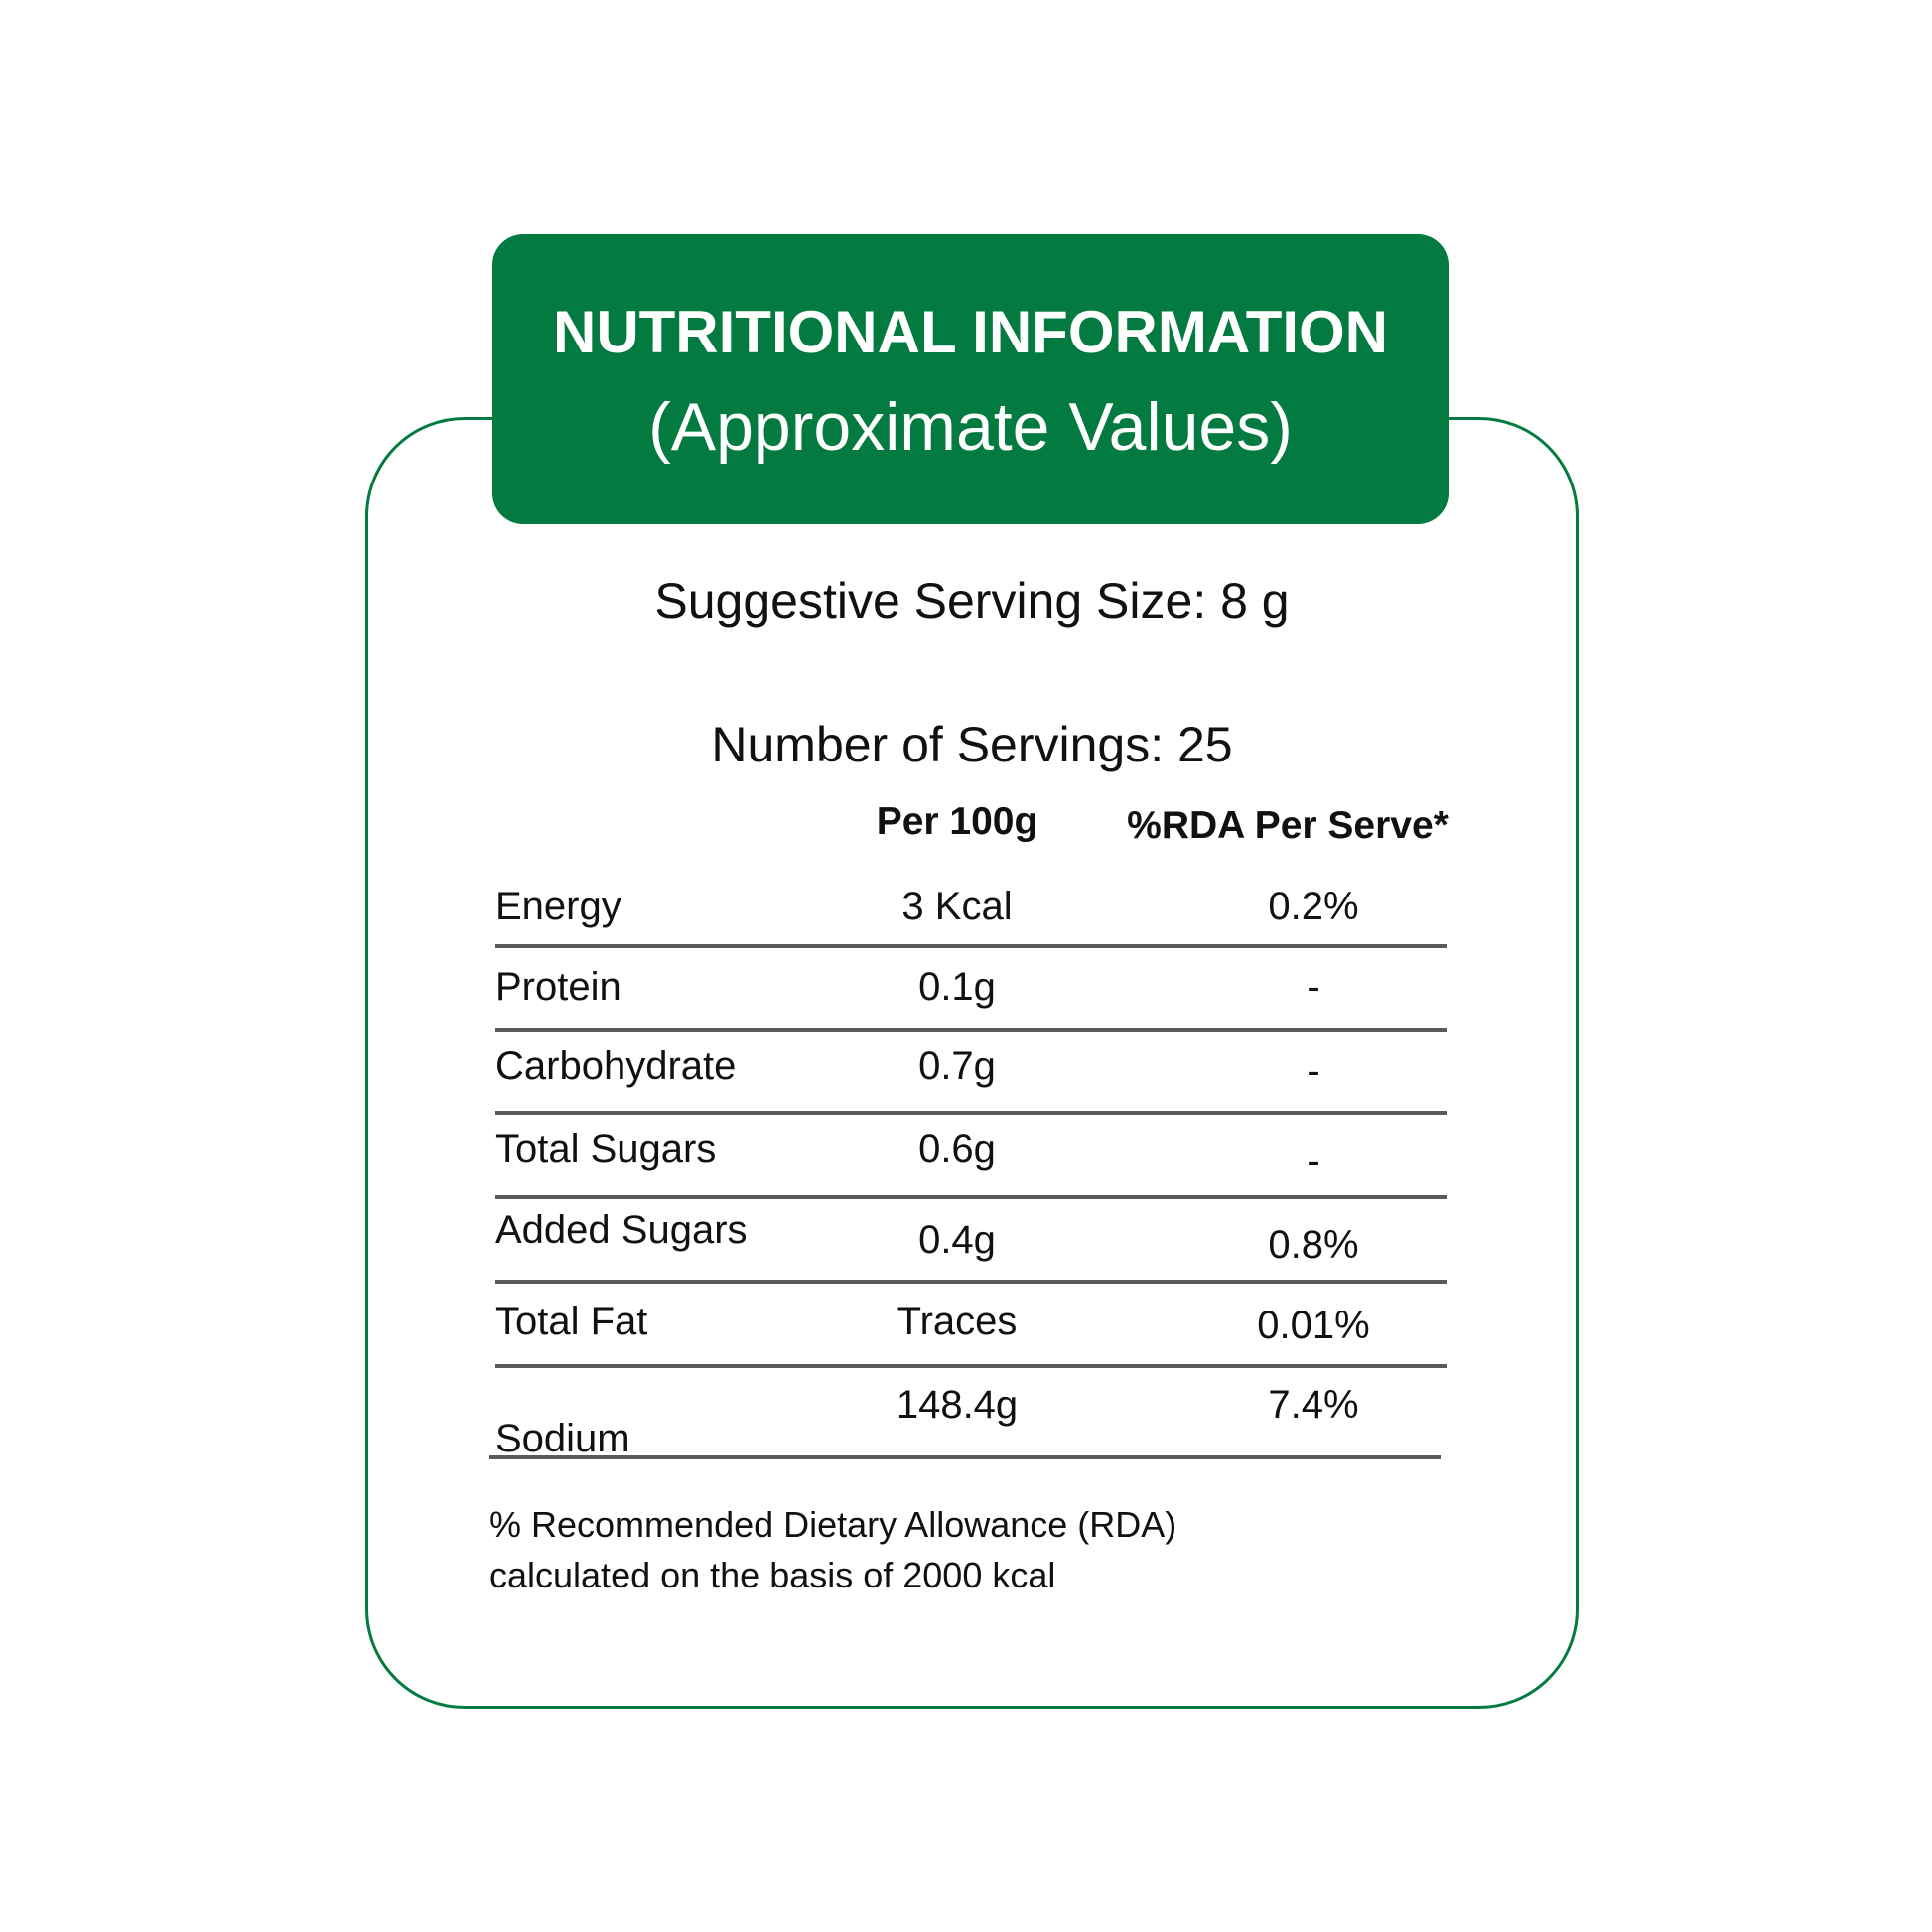 This screenshot has width=1932, height=1932. I want to click on footnote-line-1: % Recommended Dietary Allowance (RDA), so click(833, 1525).